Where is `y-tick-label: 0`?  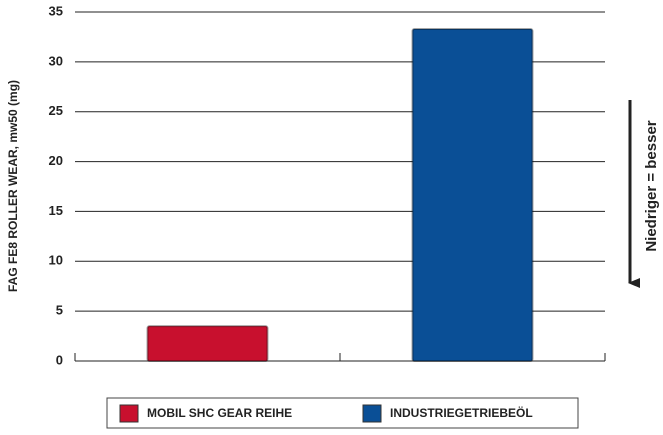 y-tick-label: 0 is located at coordinates (59, 359).